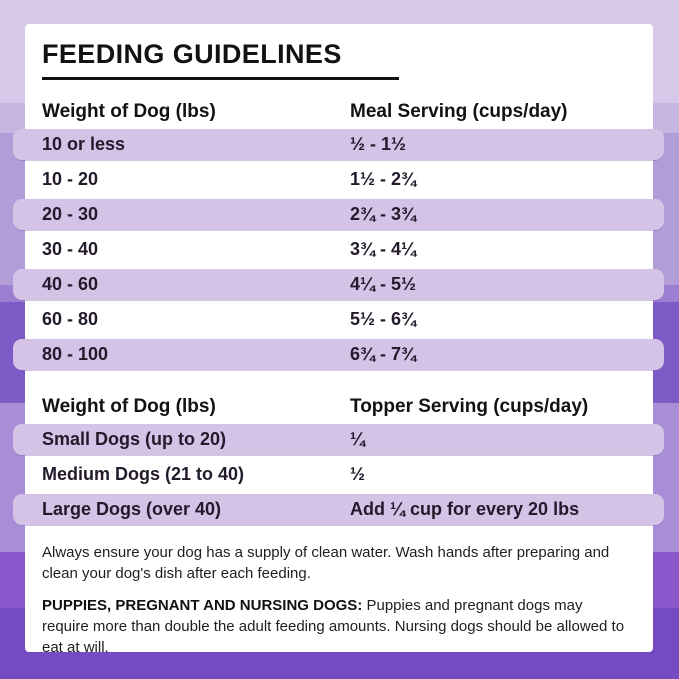  Describe the element at coordinates (469, 407) in the screenshot. I see `topper-header-serving: Topper Serving (cups/day)` at that location.